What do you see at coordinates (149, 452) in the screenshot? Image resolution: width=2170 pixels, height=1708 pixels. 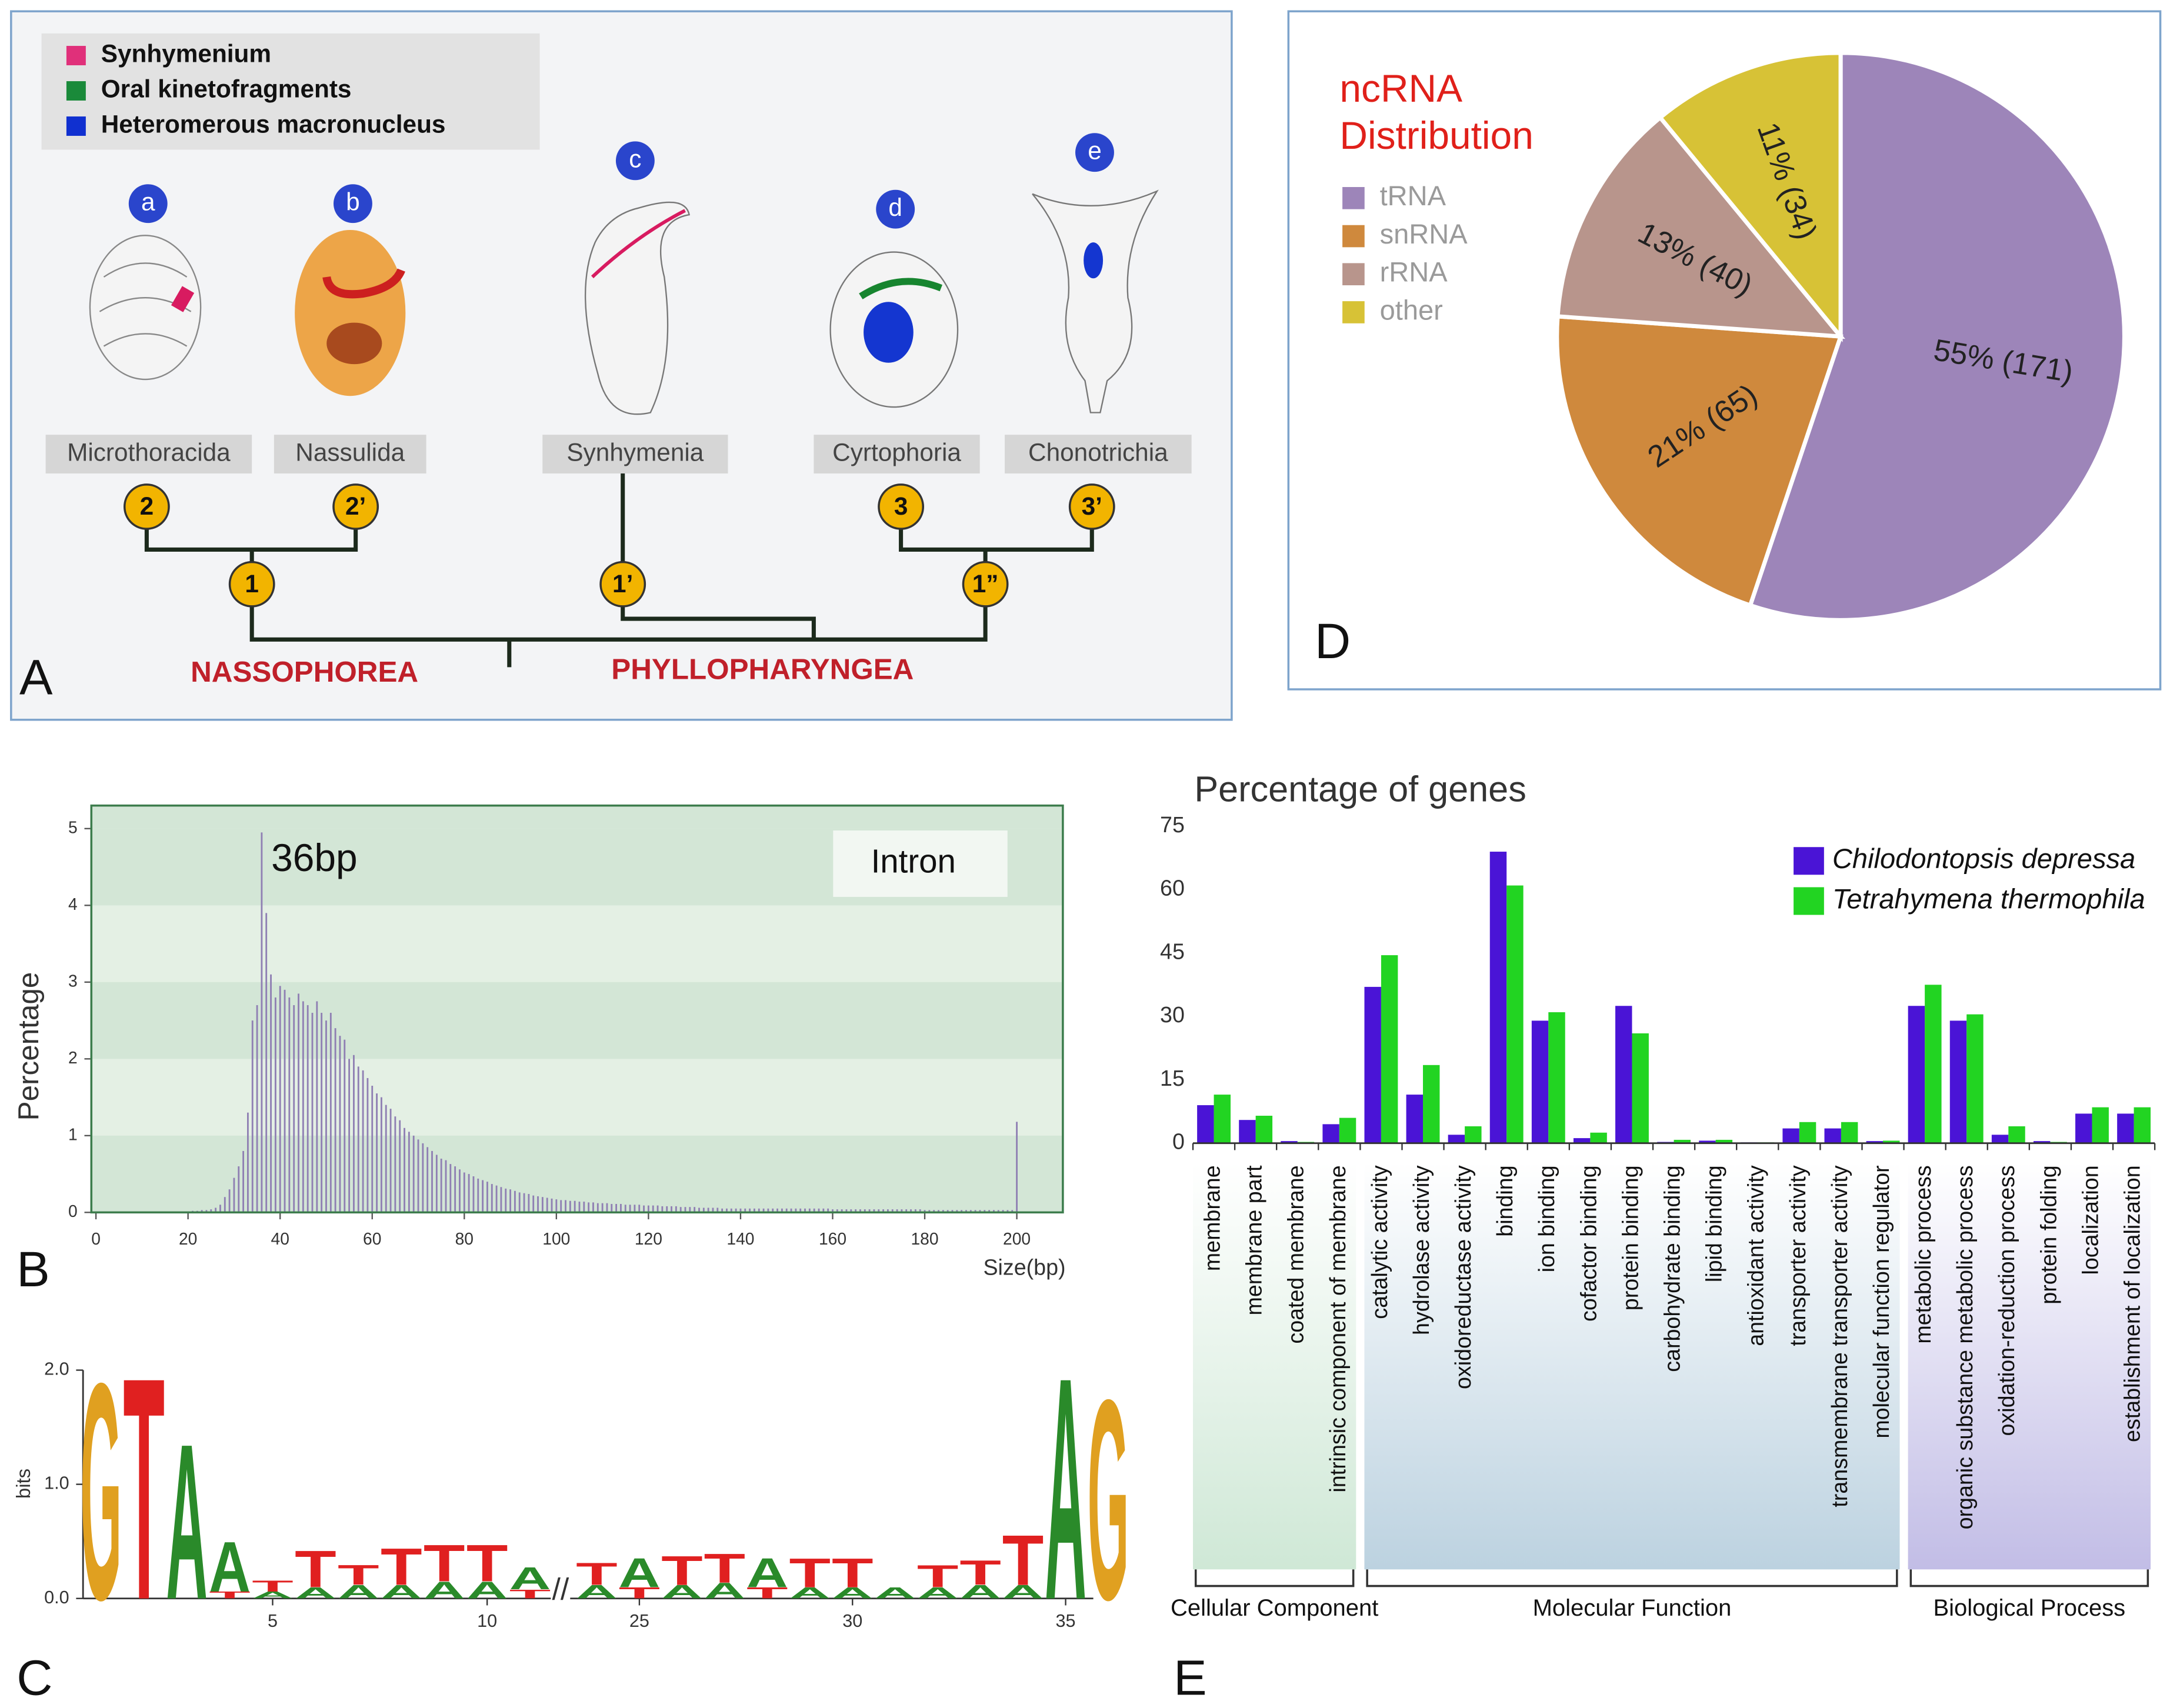 I see `taxon-name: Microthoracida` at bounding box center [149, 452].